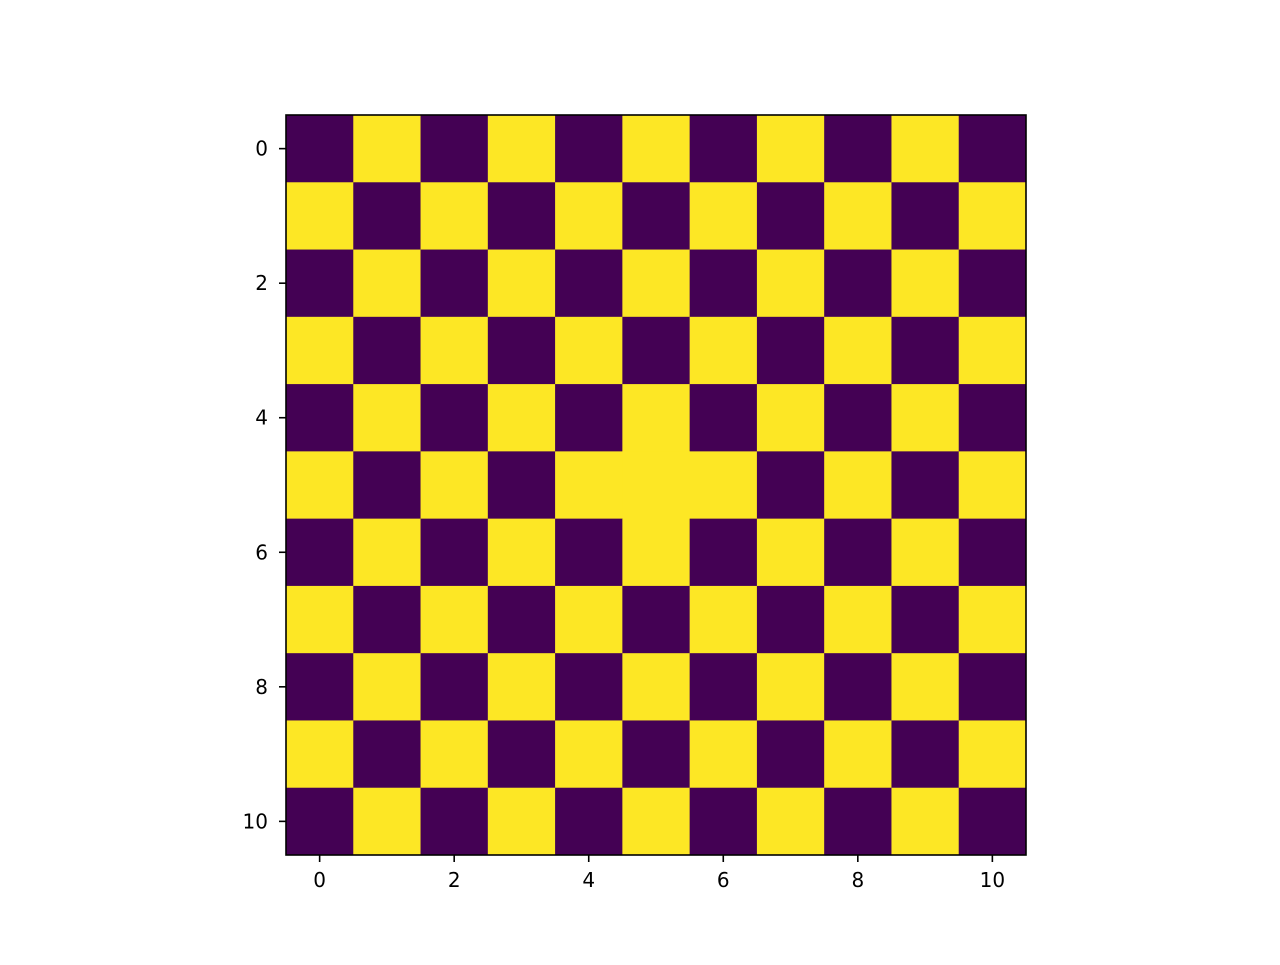 This screenshot has height=965, width=1280. I want to click on x-tick-label: 4, so click(588, 880).